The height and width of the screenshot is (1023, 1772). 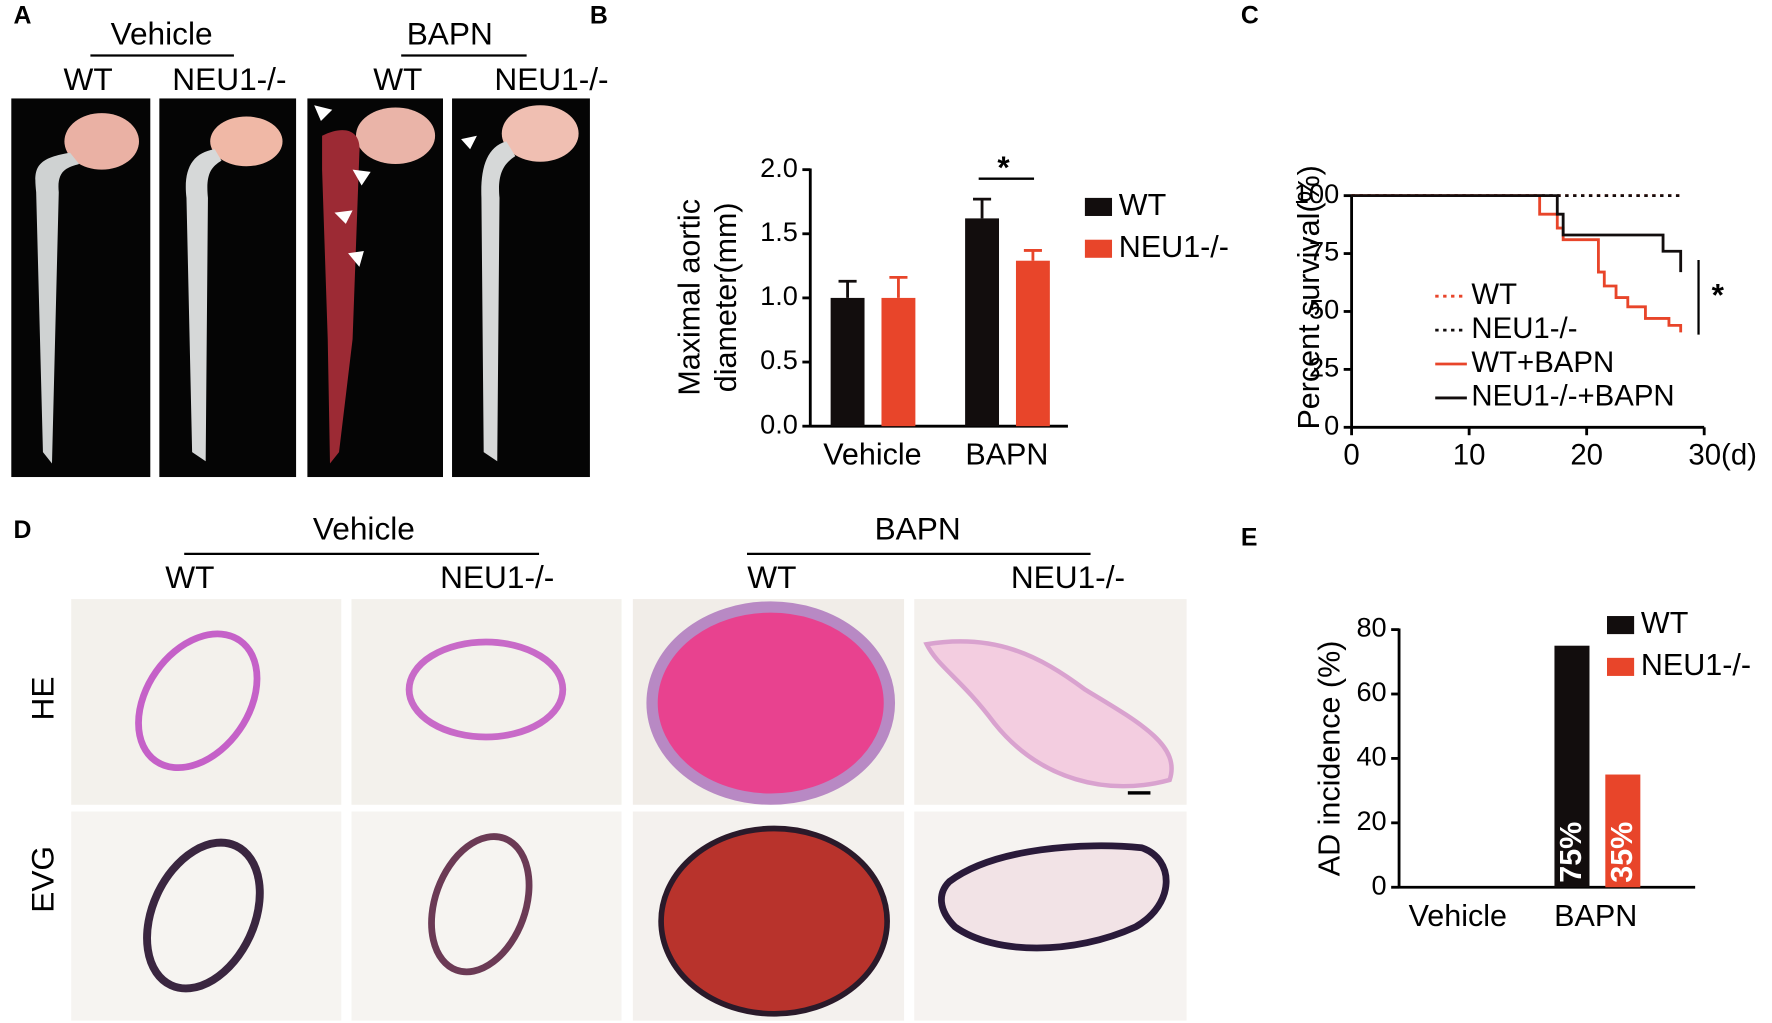 What do you see at coordinates (1722, 454) in the screenshot?
I see `x-tick-label: 30(d)` at bounding box center [1722, 454].